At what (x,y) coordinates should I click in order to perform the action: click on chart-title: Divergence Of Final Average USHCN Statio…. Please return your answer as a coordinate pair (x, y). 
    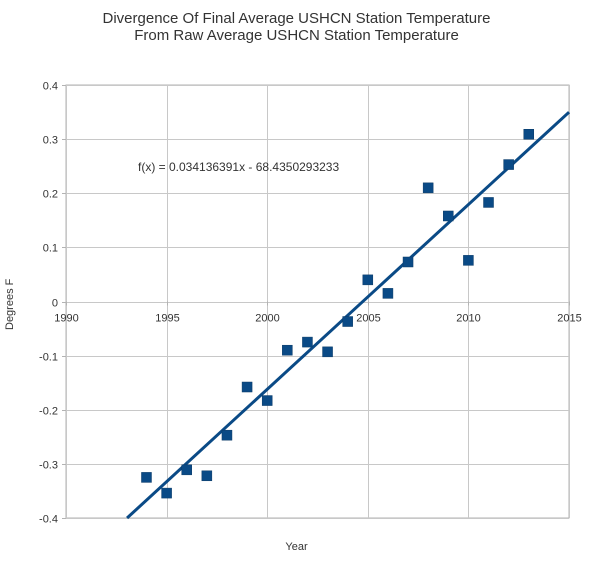
    Looking at the image, I should click on (296, 18).